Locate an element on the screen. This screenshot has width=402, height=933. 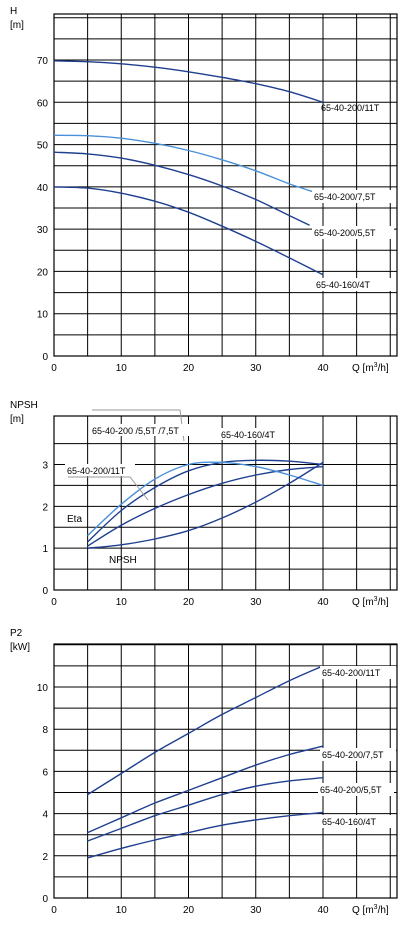
leader-line is located at coordinates (108, 488).